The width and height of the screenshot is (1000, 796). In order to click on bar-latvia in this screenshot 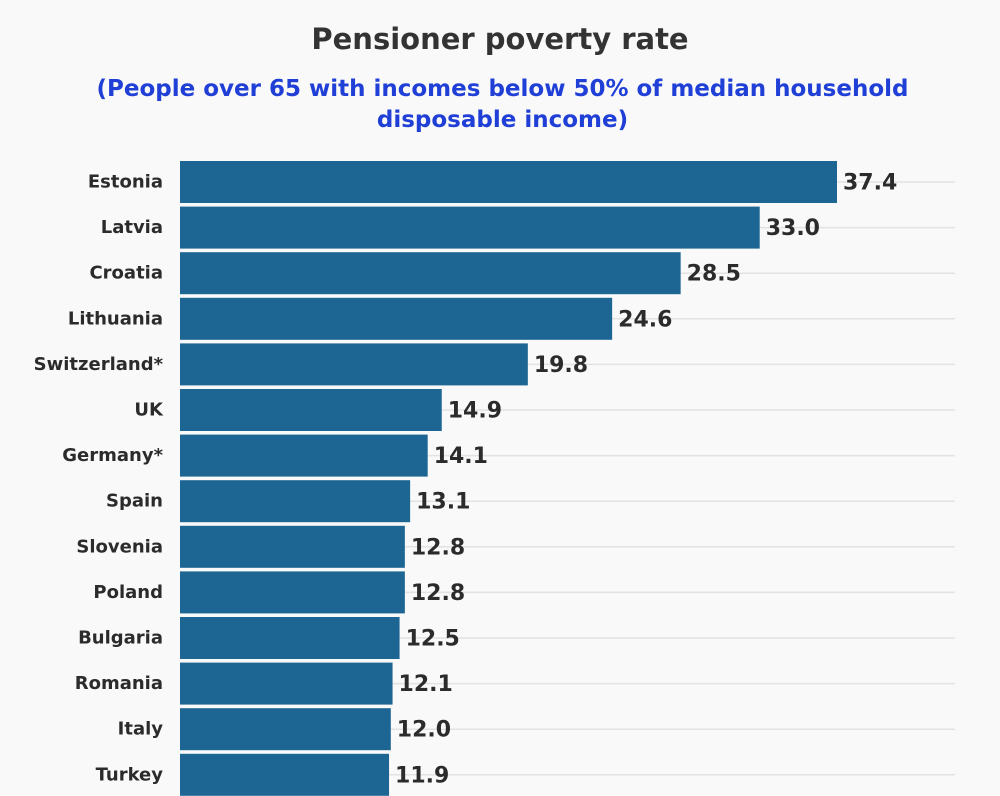, I will do `click(470, 227)`.